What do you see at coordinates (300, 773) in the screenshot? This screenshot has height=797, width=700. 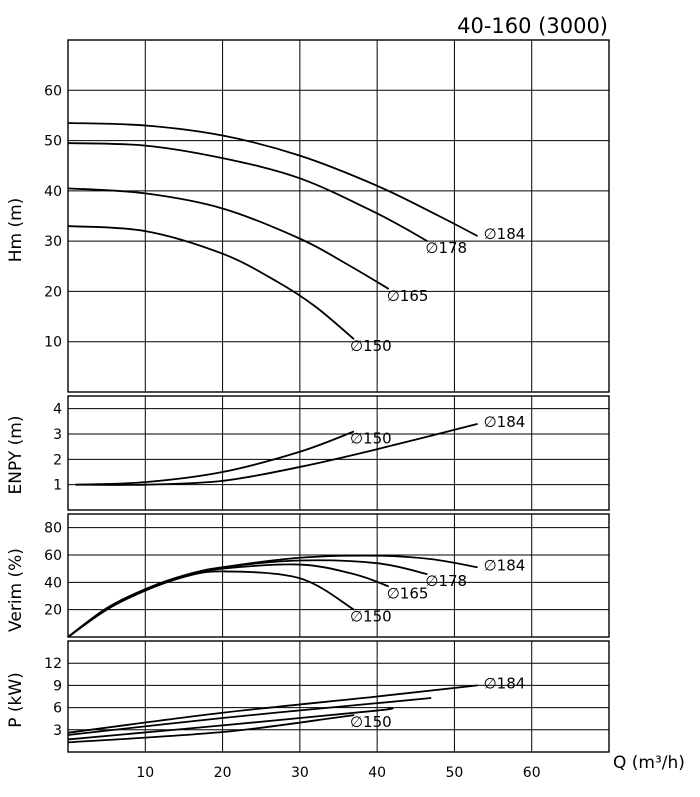 I see `x-tick-label: 30` at bounding box center [300, 773].